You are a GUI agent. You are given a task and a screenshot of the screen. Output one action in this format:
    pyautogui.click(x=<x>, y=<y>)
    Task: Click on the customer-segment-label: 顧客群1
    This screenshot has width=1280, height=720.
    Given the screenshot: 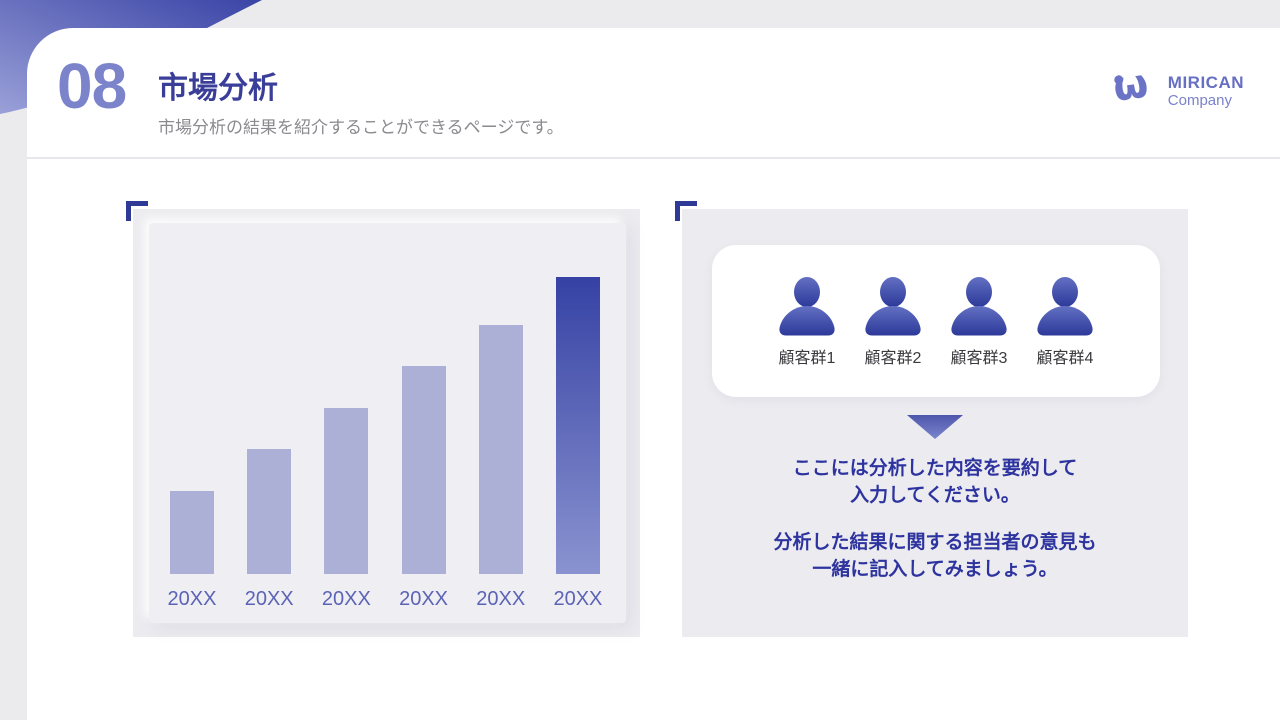 What is the action you would take?
    pyautogui.click(x=807, y=358)
    